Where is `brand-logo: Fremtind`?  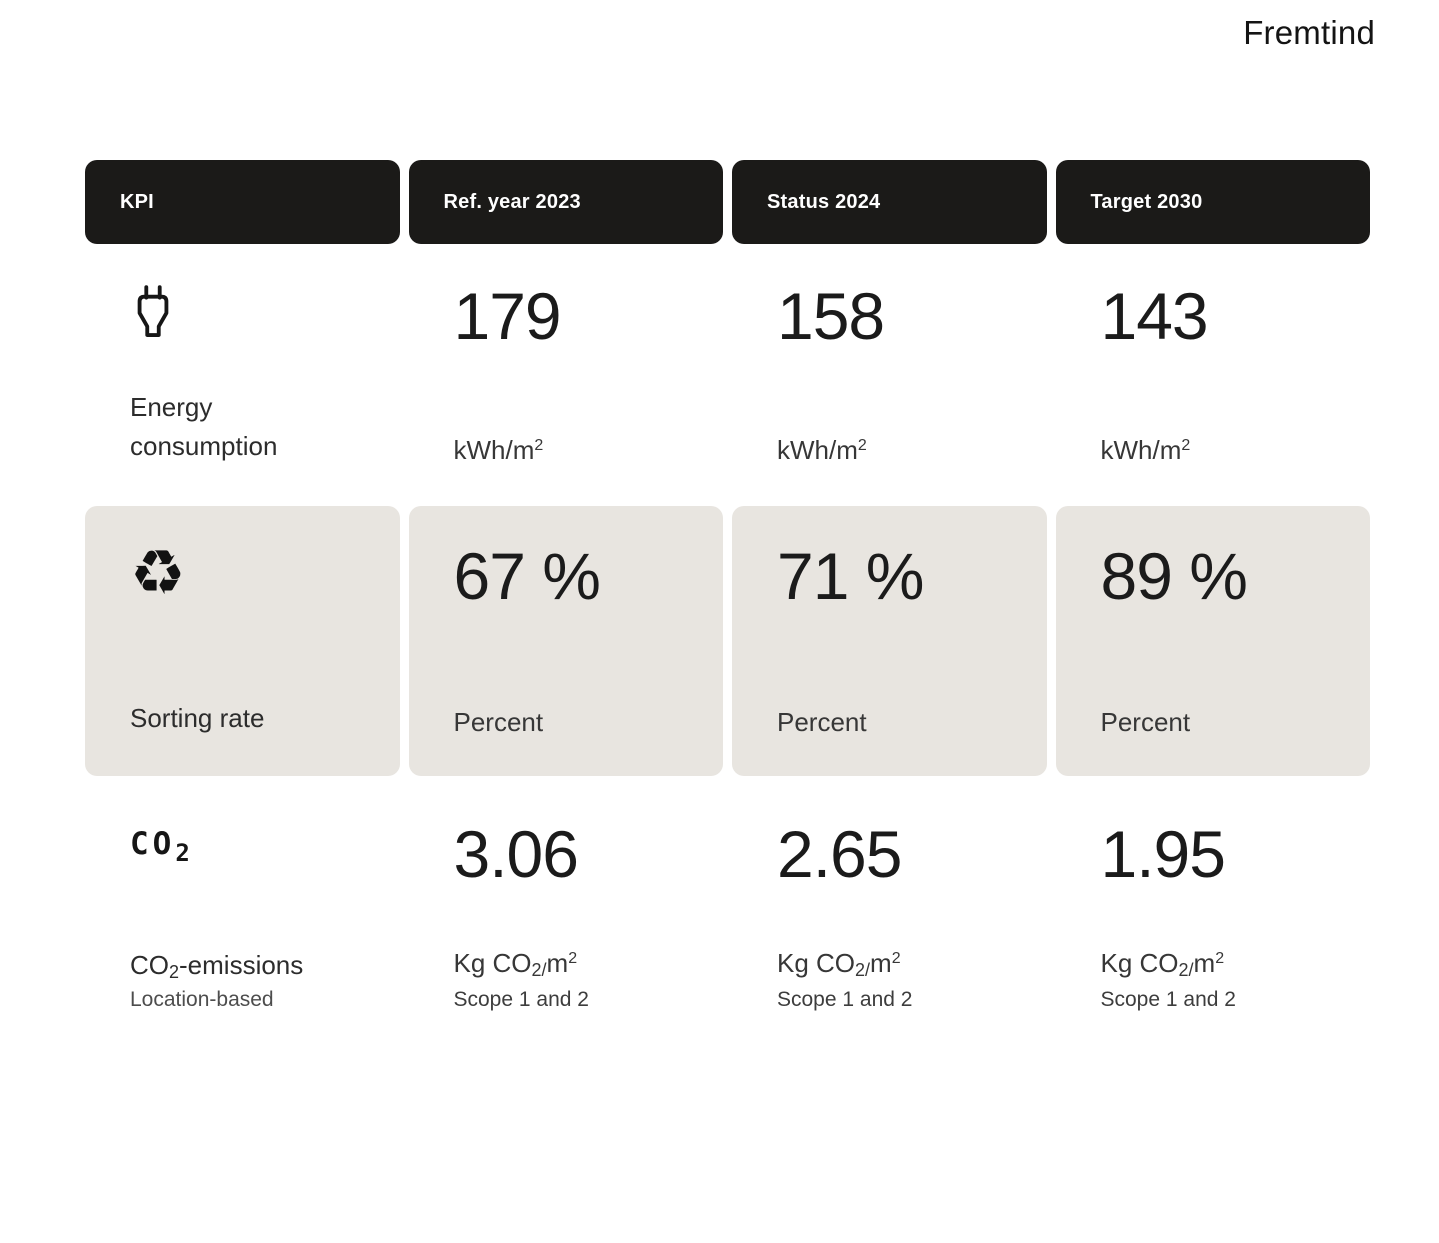 brand-logo: Fremtind is located at coordinates (1309, 32).